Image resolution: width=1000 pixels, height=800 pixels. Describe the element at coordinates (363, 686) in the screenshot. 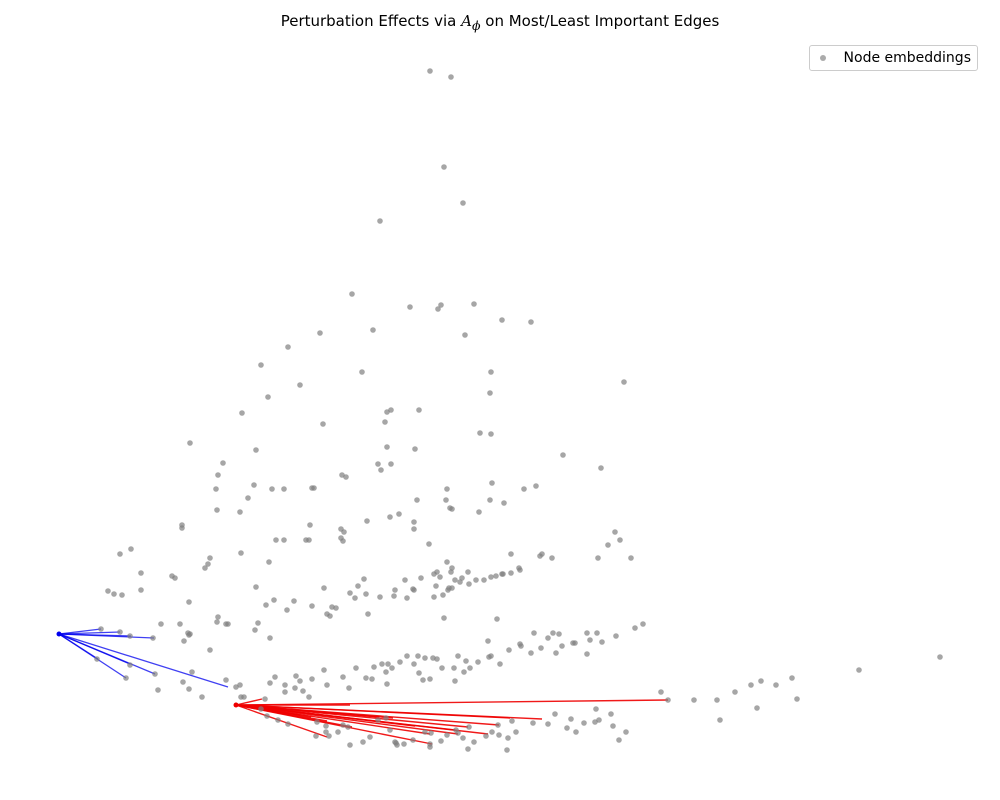

I see `edges-layer` at that location.